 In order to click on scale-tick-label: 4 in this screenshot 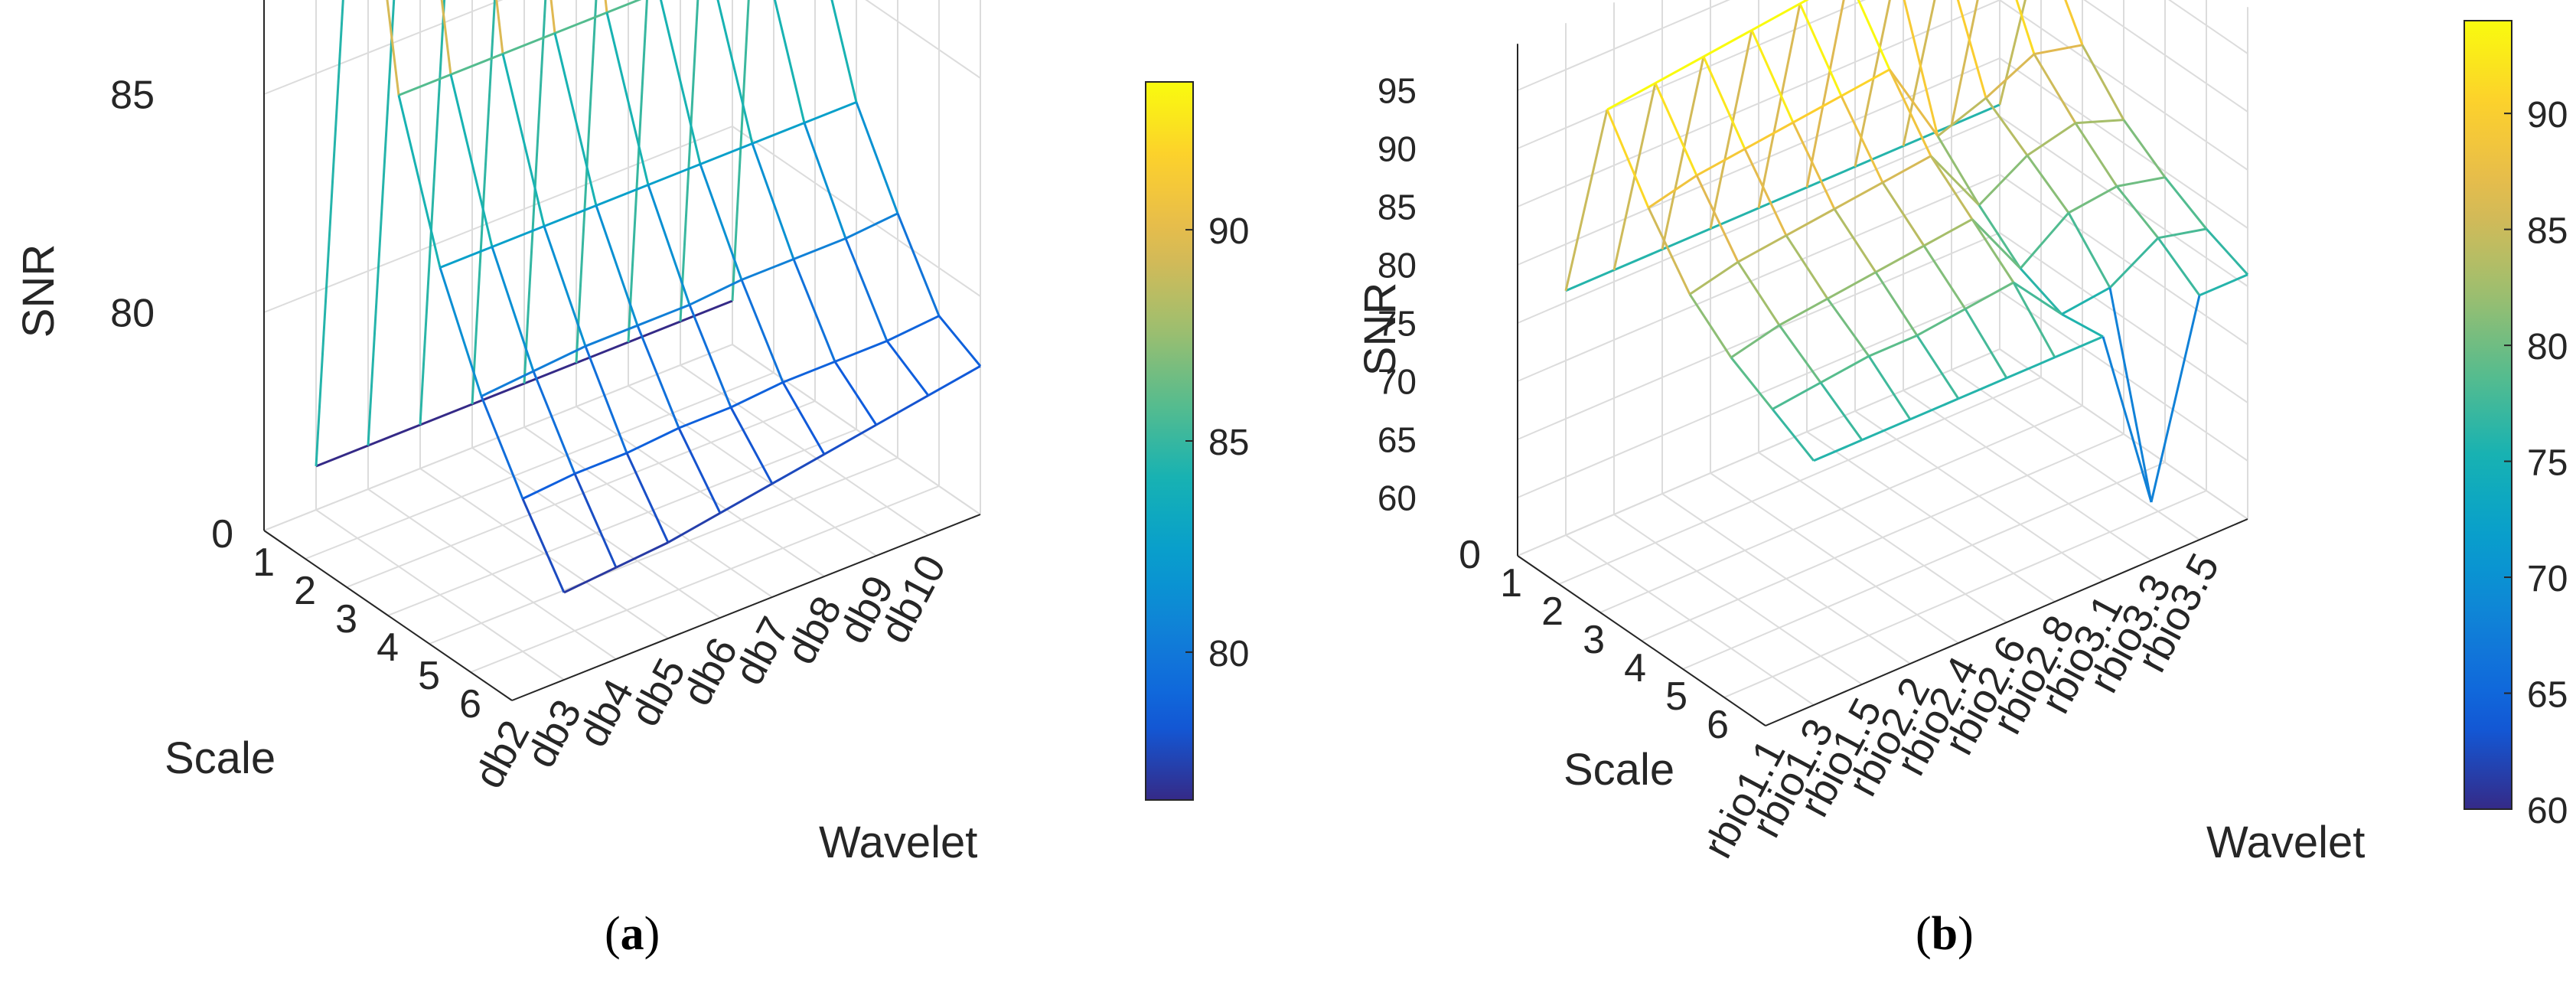, I will do `click(388, 647)`.